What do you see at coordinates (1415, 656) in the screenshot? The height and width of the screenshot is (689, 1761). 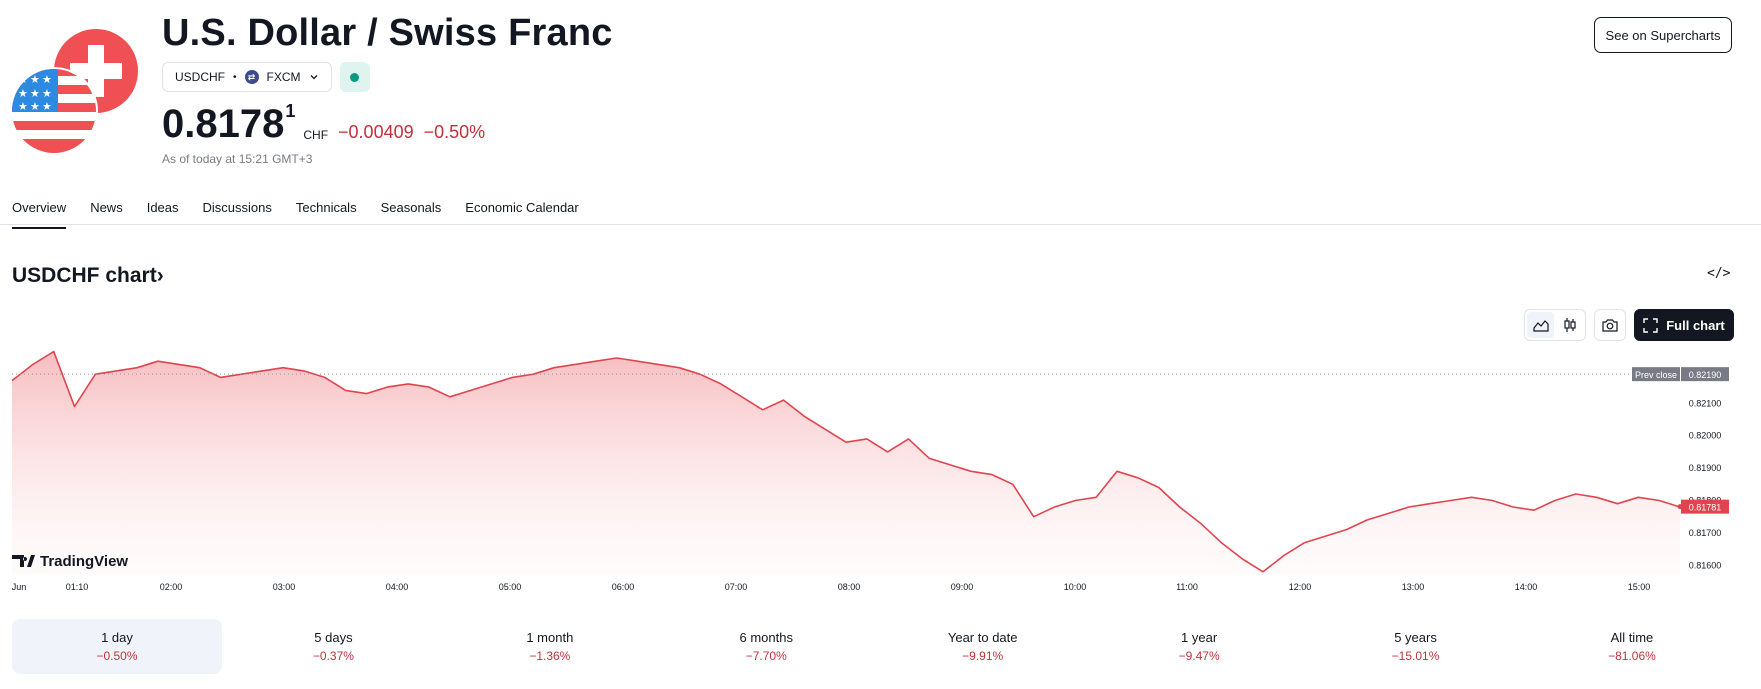 I see `period-change: −15.01%` at bounding box center [1415, 656].